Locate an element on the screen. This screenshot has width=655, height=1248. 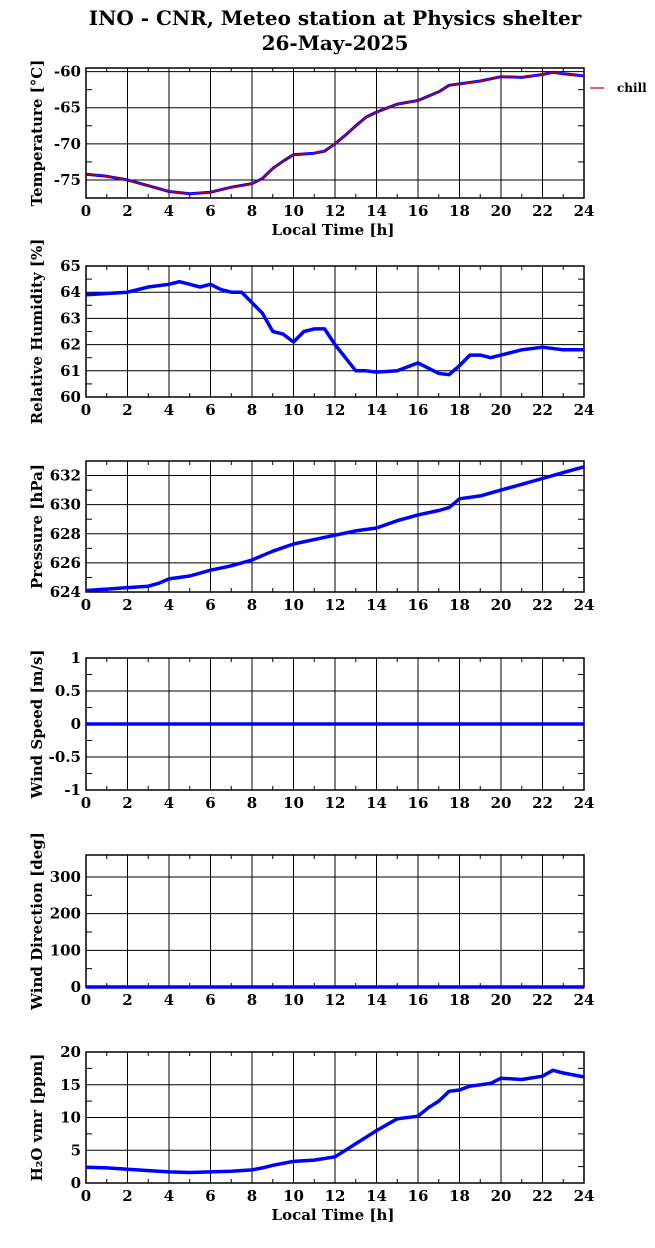
wind_speed-xtick-label: 20 is located at coordinates (501, 803).